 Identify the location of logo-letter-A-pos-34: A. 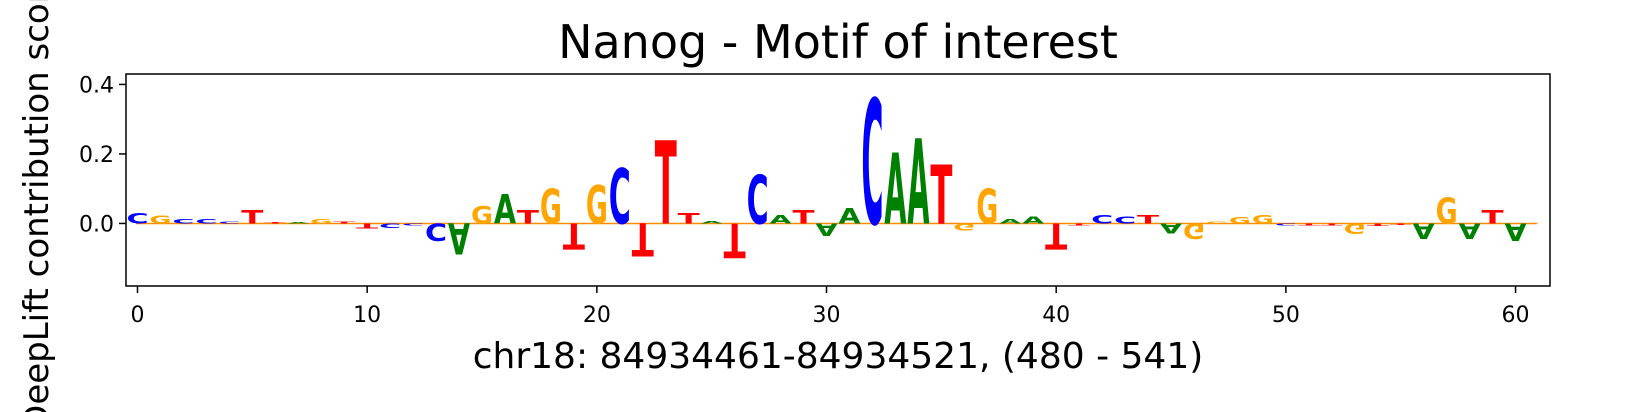
(918, 184).